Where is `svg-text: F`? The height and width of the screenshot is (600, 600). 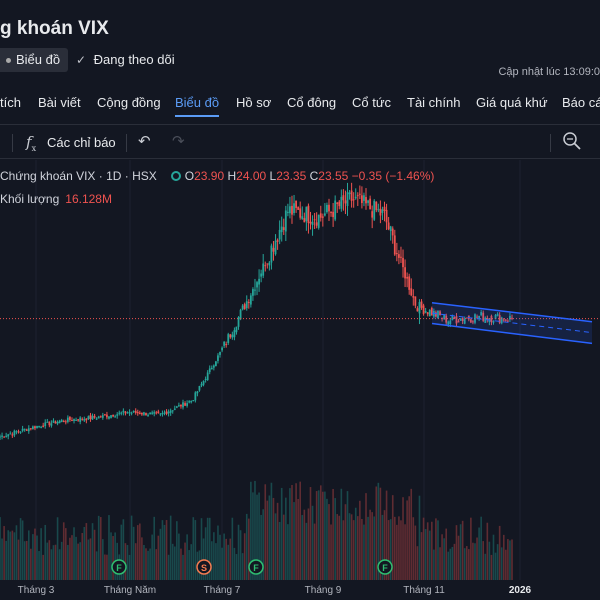 svg-text: F is located at coordinates (385, 568).